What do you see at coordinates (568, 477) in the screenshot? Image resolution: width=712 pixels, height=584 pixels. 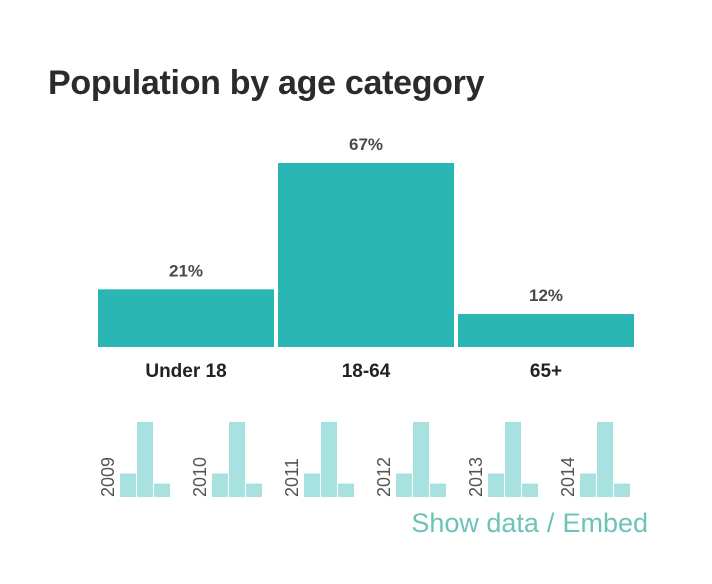 I see `year-label: 2014` at bounding box center [568, 477].